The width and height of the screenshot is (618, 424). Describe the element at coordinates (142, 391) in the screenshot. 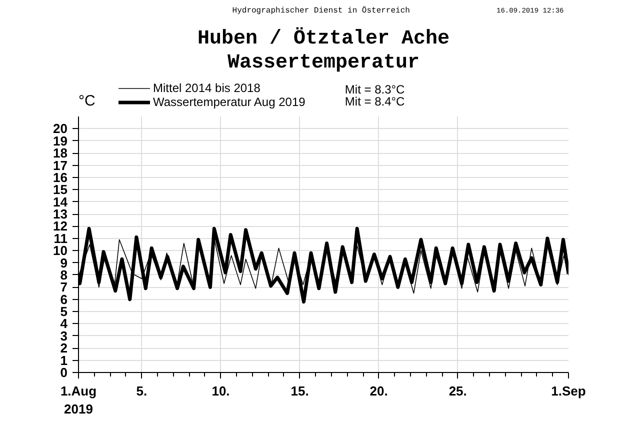

I see `x-tick-label: 5.` at that location.